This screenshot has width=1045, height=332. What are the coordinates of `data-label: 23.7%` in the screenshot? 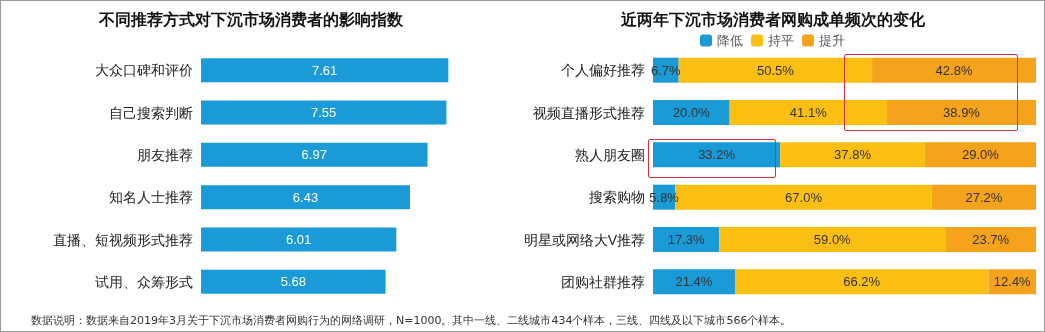 It's located at (991, 239).